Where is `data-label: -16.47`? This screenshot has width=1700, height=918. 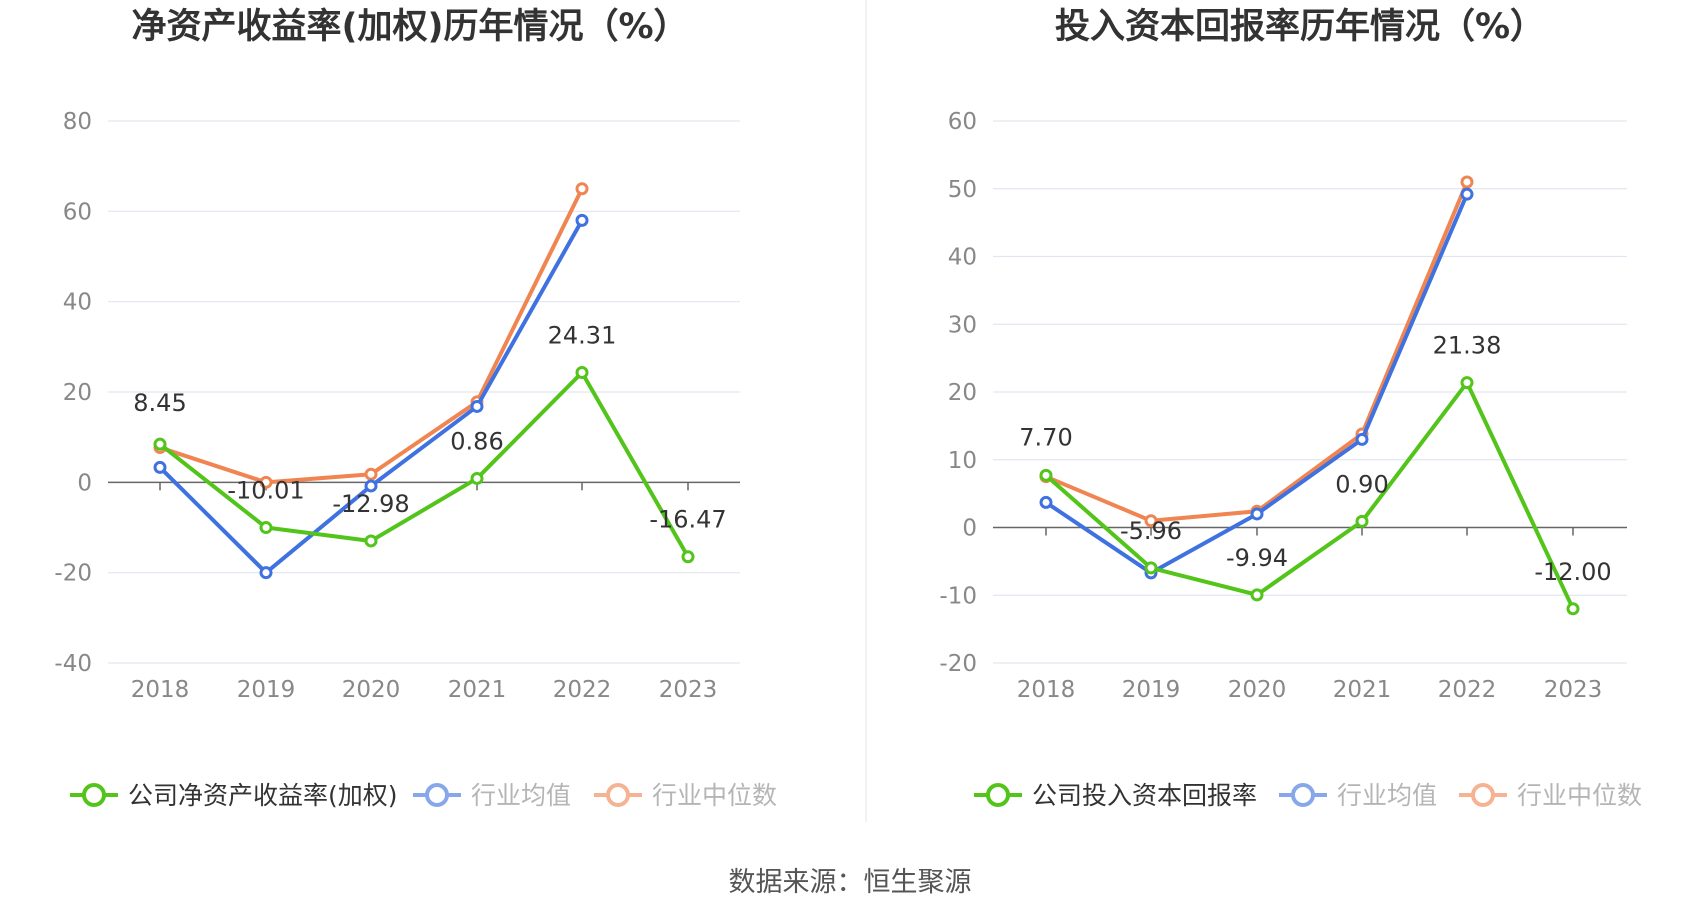
data-label: -16.47 is located at coordinates (687, 520).